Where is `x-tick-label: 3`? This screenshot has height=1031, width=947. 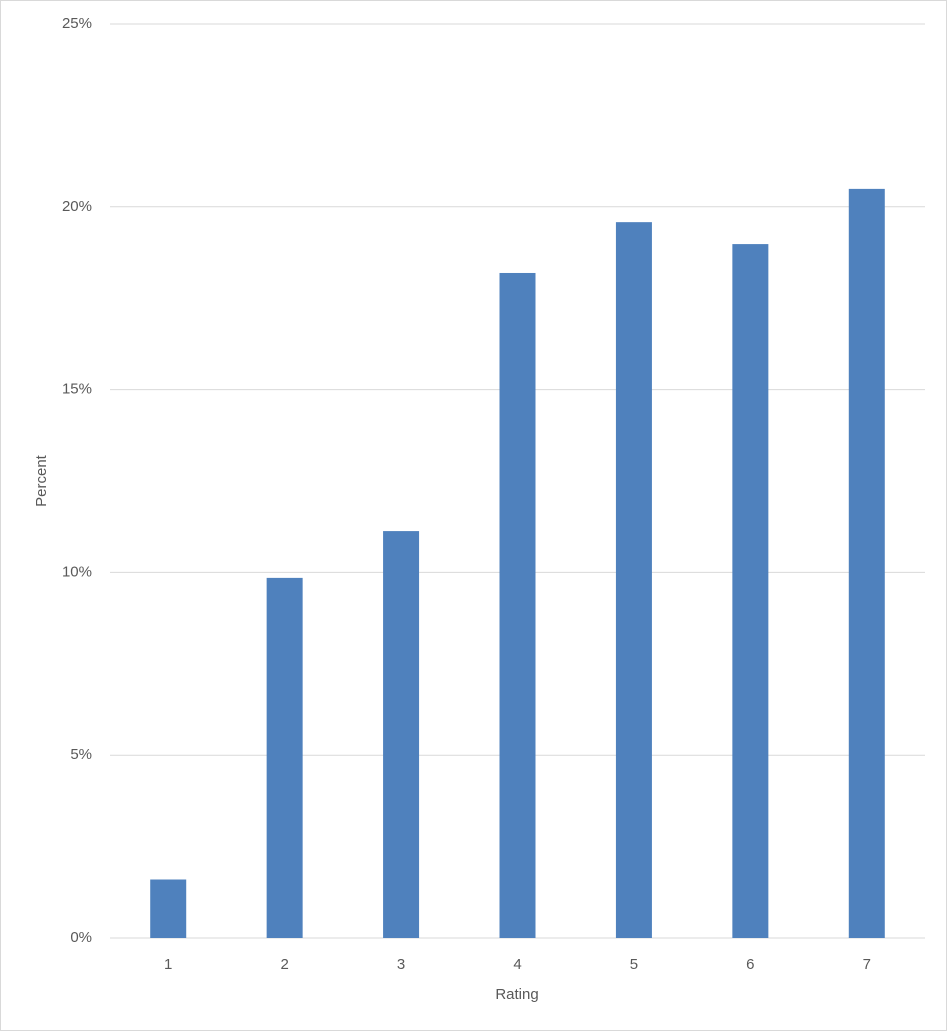
x-tick-label: 3 is located at coordinates (401, 964).